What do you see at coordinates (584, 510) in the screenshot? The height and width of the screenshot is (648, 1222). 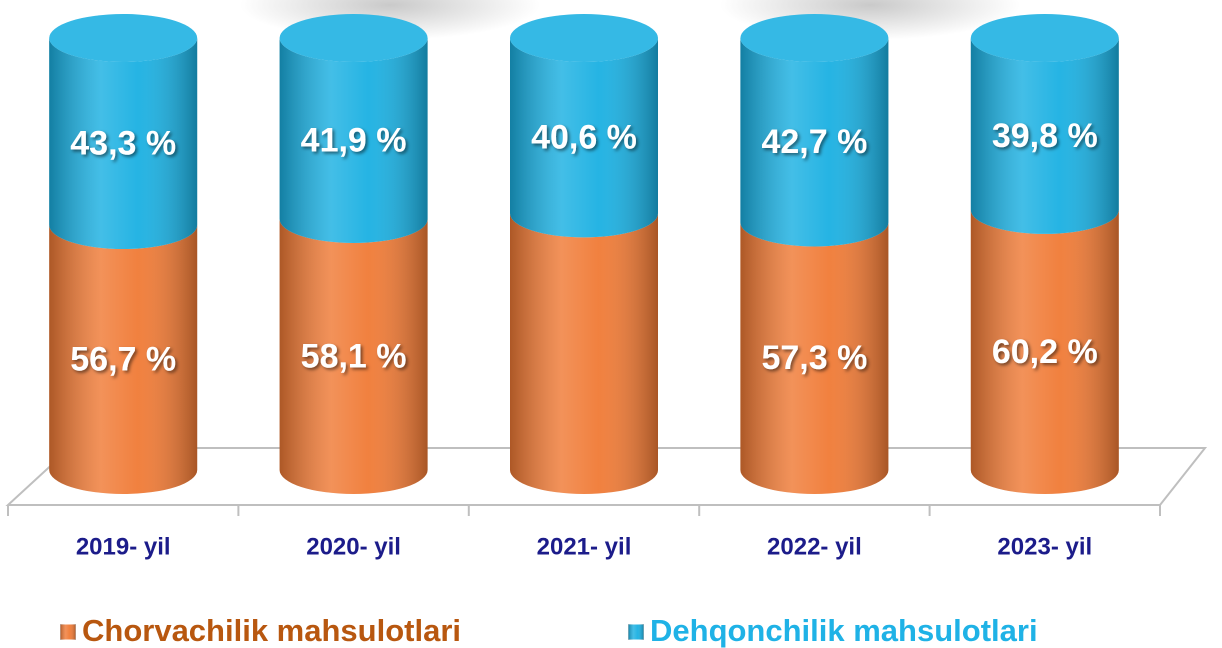 I see `axis-ticks` at bounding box center [584, 510].